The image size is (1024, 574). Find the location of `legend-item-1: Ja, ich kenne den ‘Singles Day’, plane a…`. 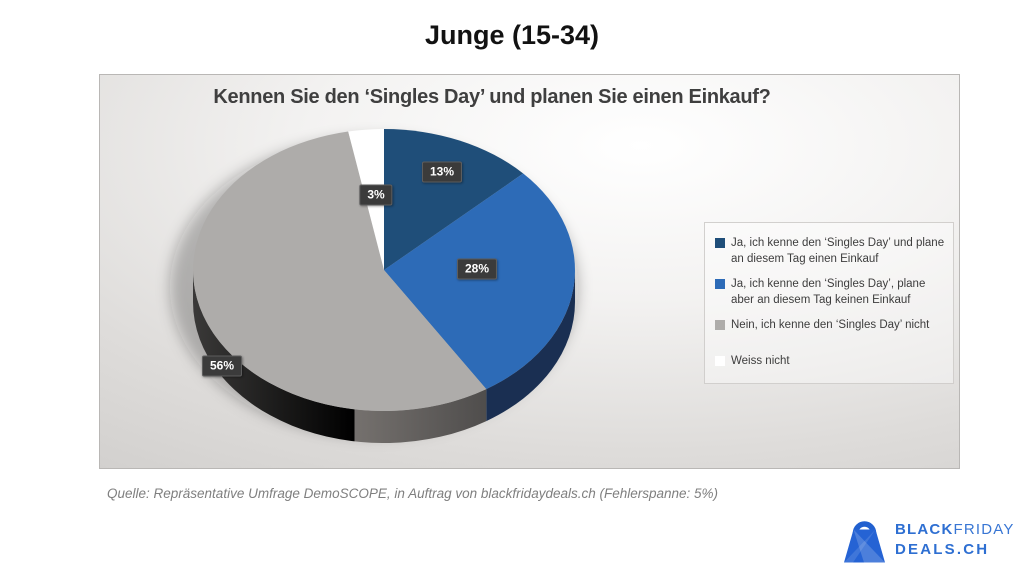

legend-item-1: Ja, ich kenne den ‘Singles Day’, plane a… is located at coordinates (830, 292).